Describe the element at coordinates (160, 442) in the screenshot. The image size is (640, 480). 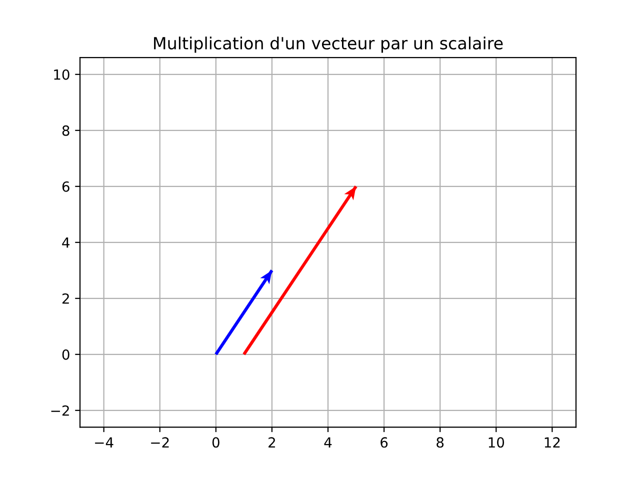
I see `x-tick-label: −2` at that location.